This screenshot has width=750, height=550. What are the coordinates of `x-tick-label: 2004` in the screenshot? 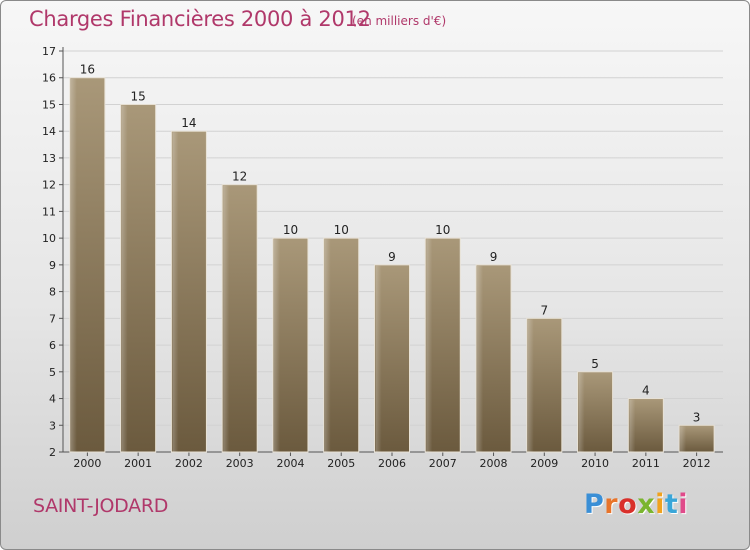 It's located at (290, 463).